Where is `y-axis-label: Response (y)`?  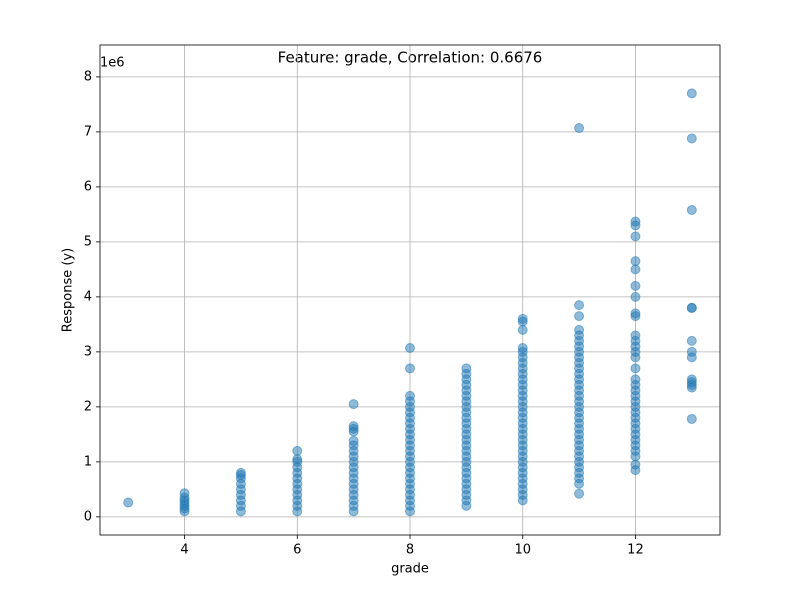 y-axis-label: Response (y) is located at coordinates (68, 290).